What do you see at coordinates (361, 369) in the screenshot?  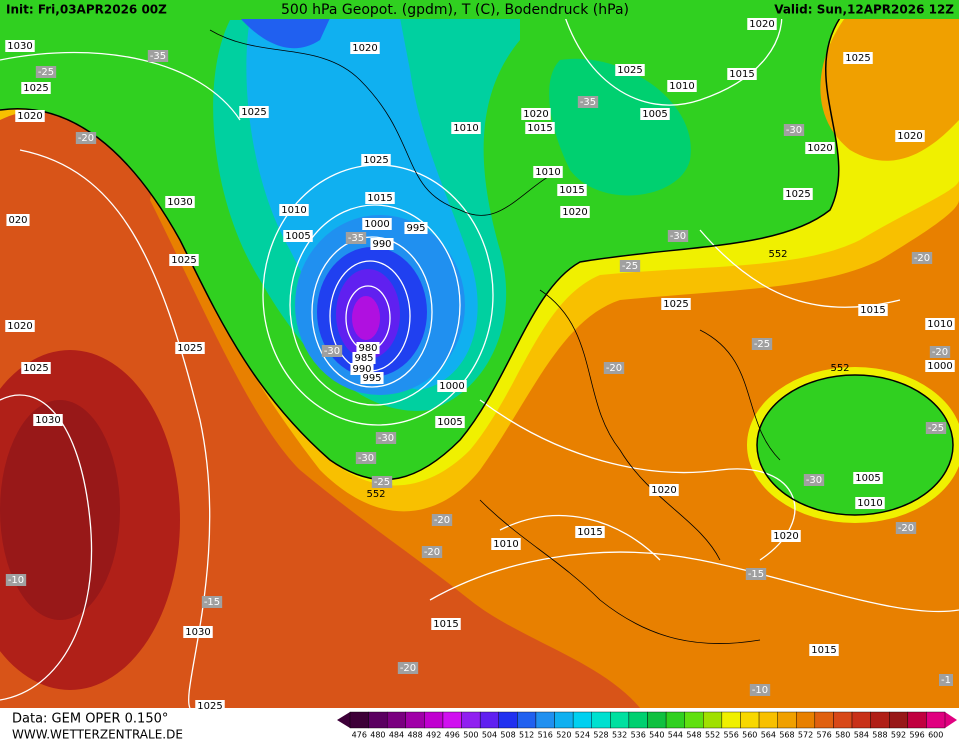 I see `pressure-label: 990` at bounding box center [361, 369].